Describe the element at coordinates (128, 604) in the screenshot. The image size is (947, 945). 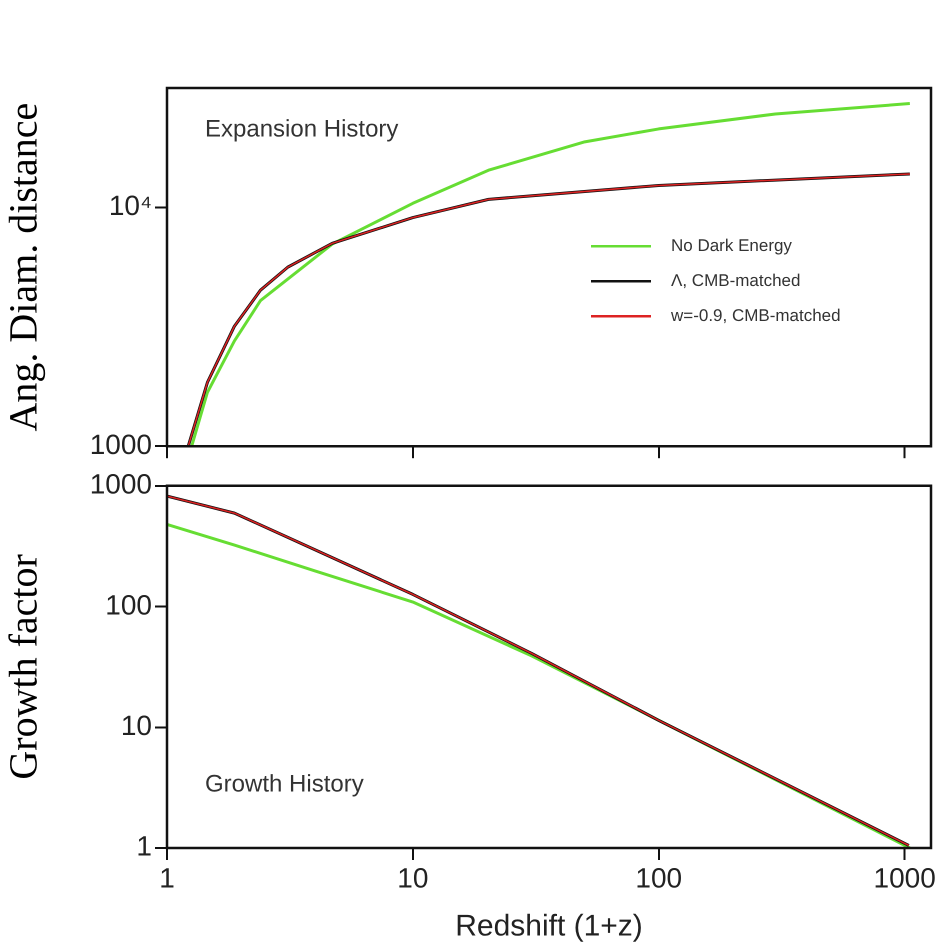
I see `y-tick-label: 100` at that location.